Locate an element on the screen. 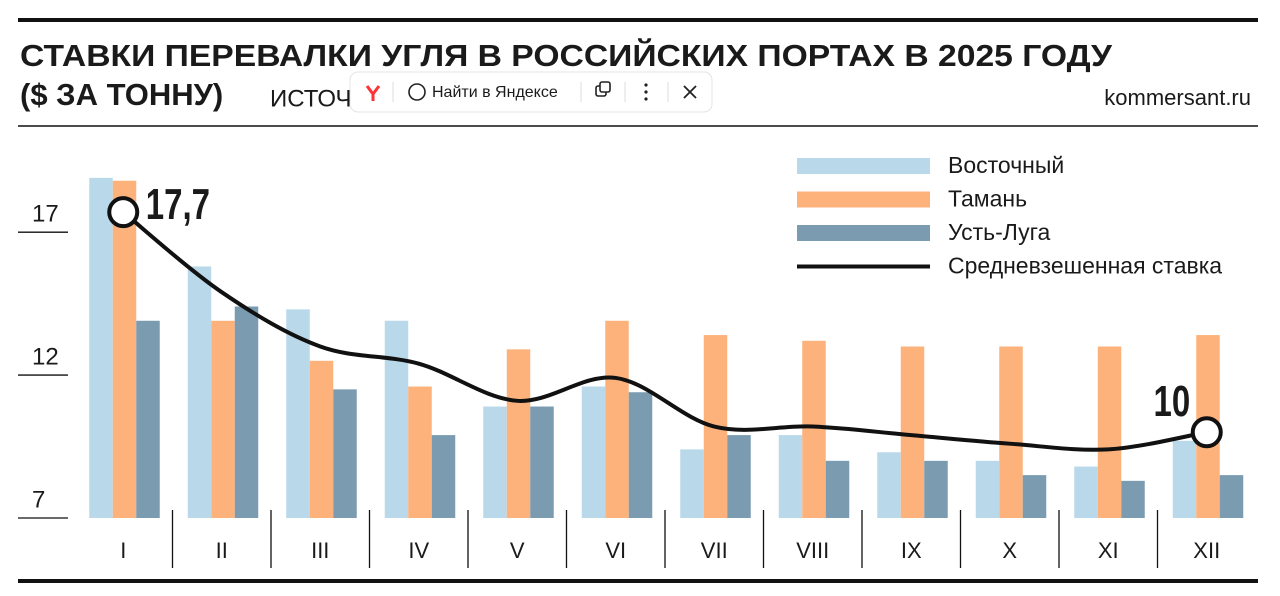  yandex-logo is located at coordinates (373, 93).